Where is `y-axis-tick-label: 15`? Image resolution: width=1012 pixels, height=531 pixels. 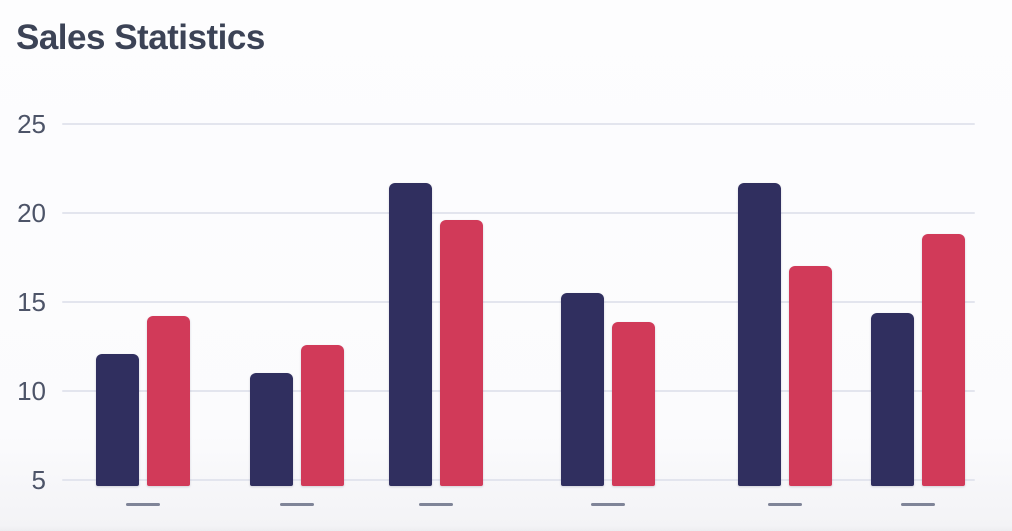 y-axis-tick-label: 15 is located at coordinates (31, 302).